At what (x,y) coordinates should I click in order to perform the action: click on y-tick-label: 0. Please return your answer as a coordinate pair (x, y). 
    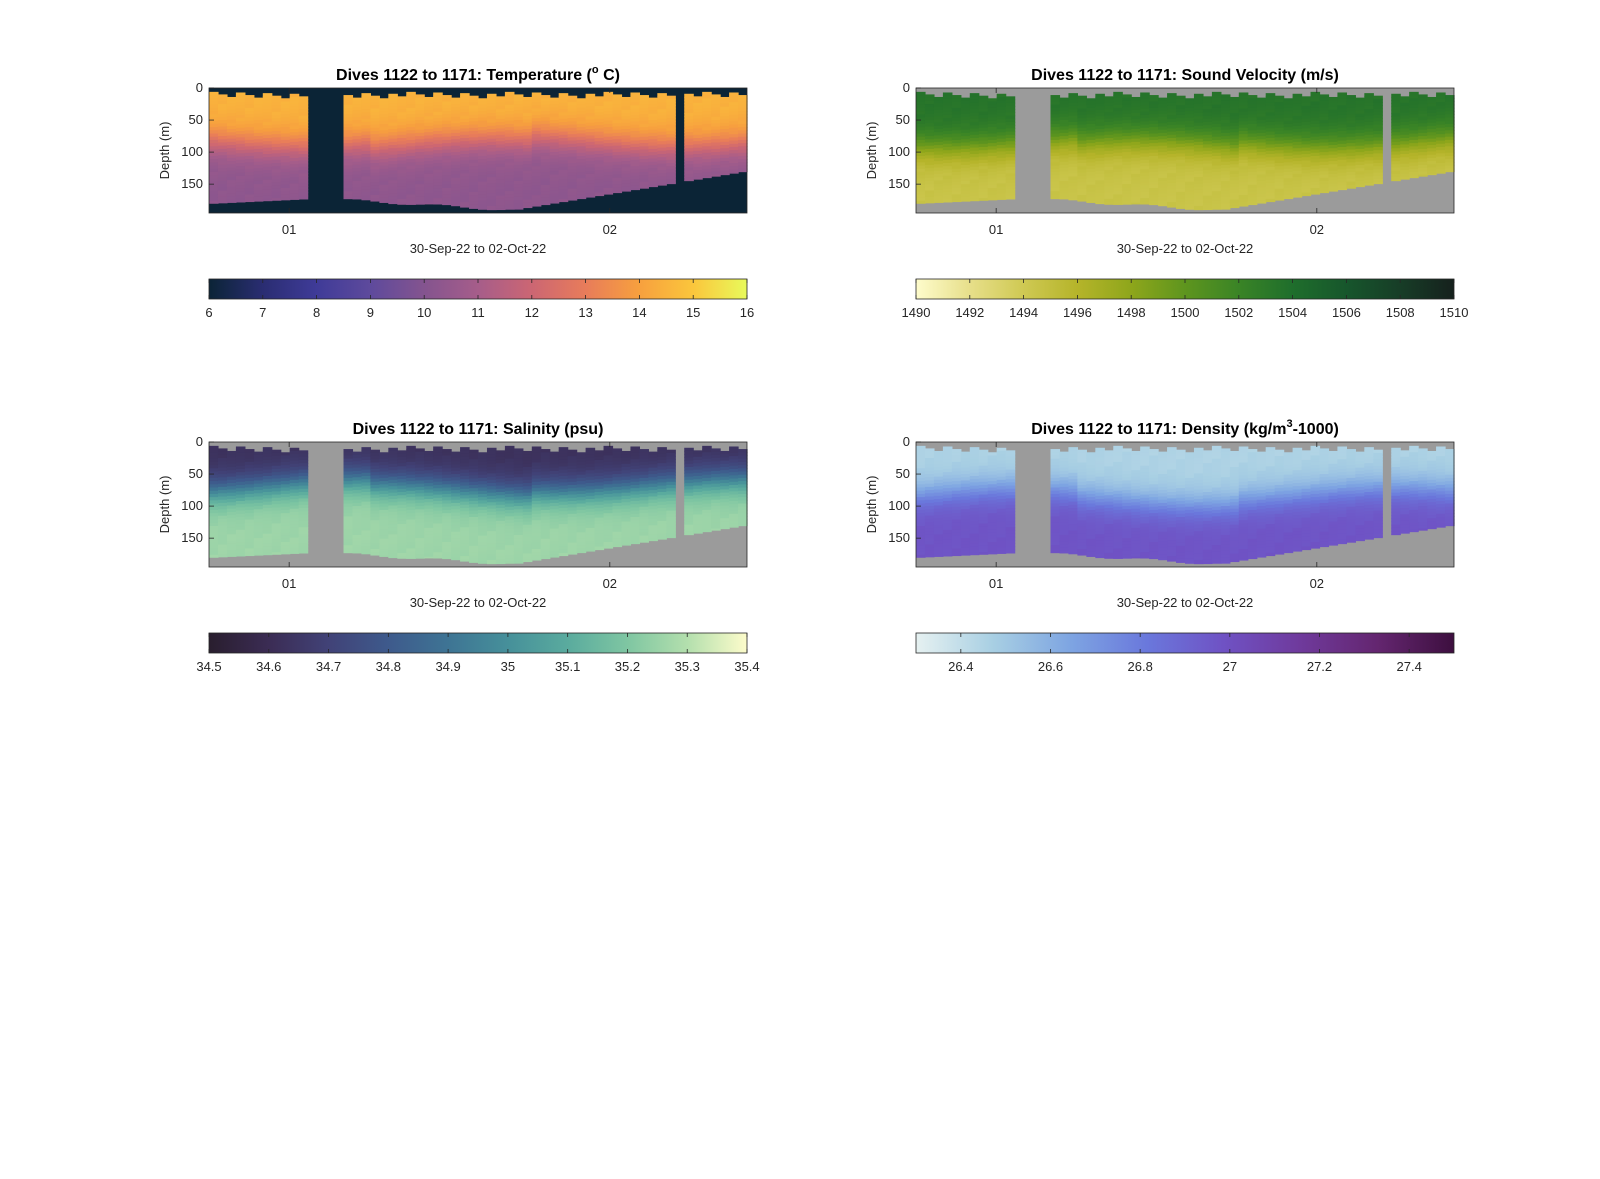
    Looking at the image, I should click on (199, 87).